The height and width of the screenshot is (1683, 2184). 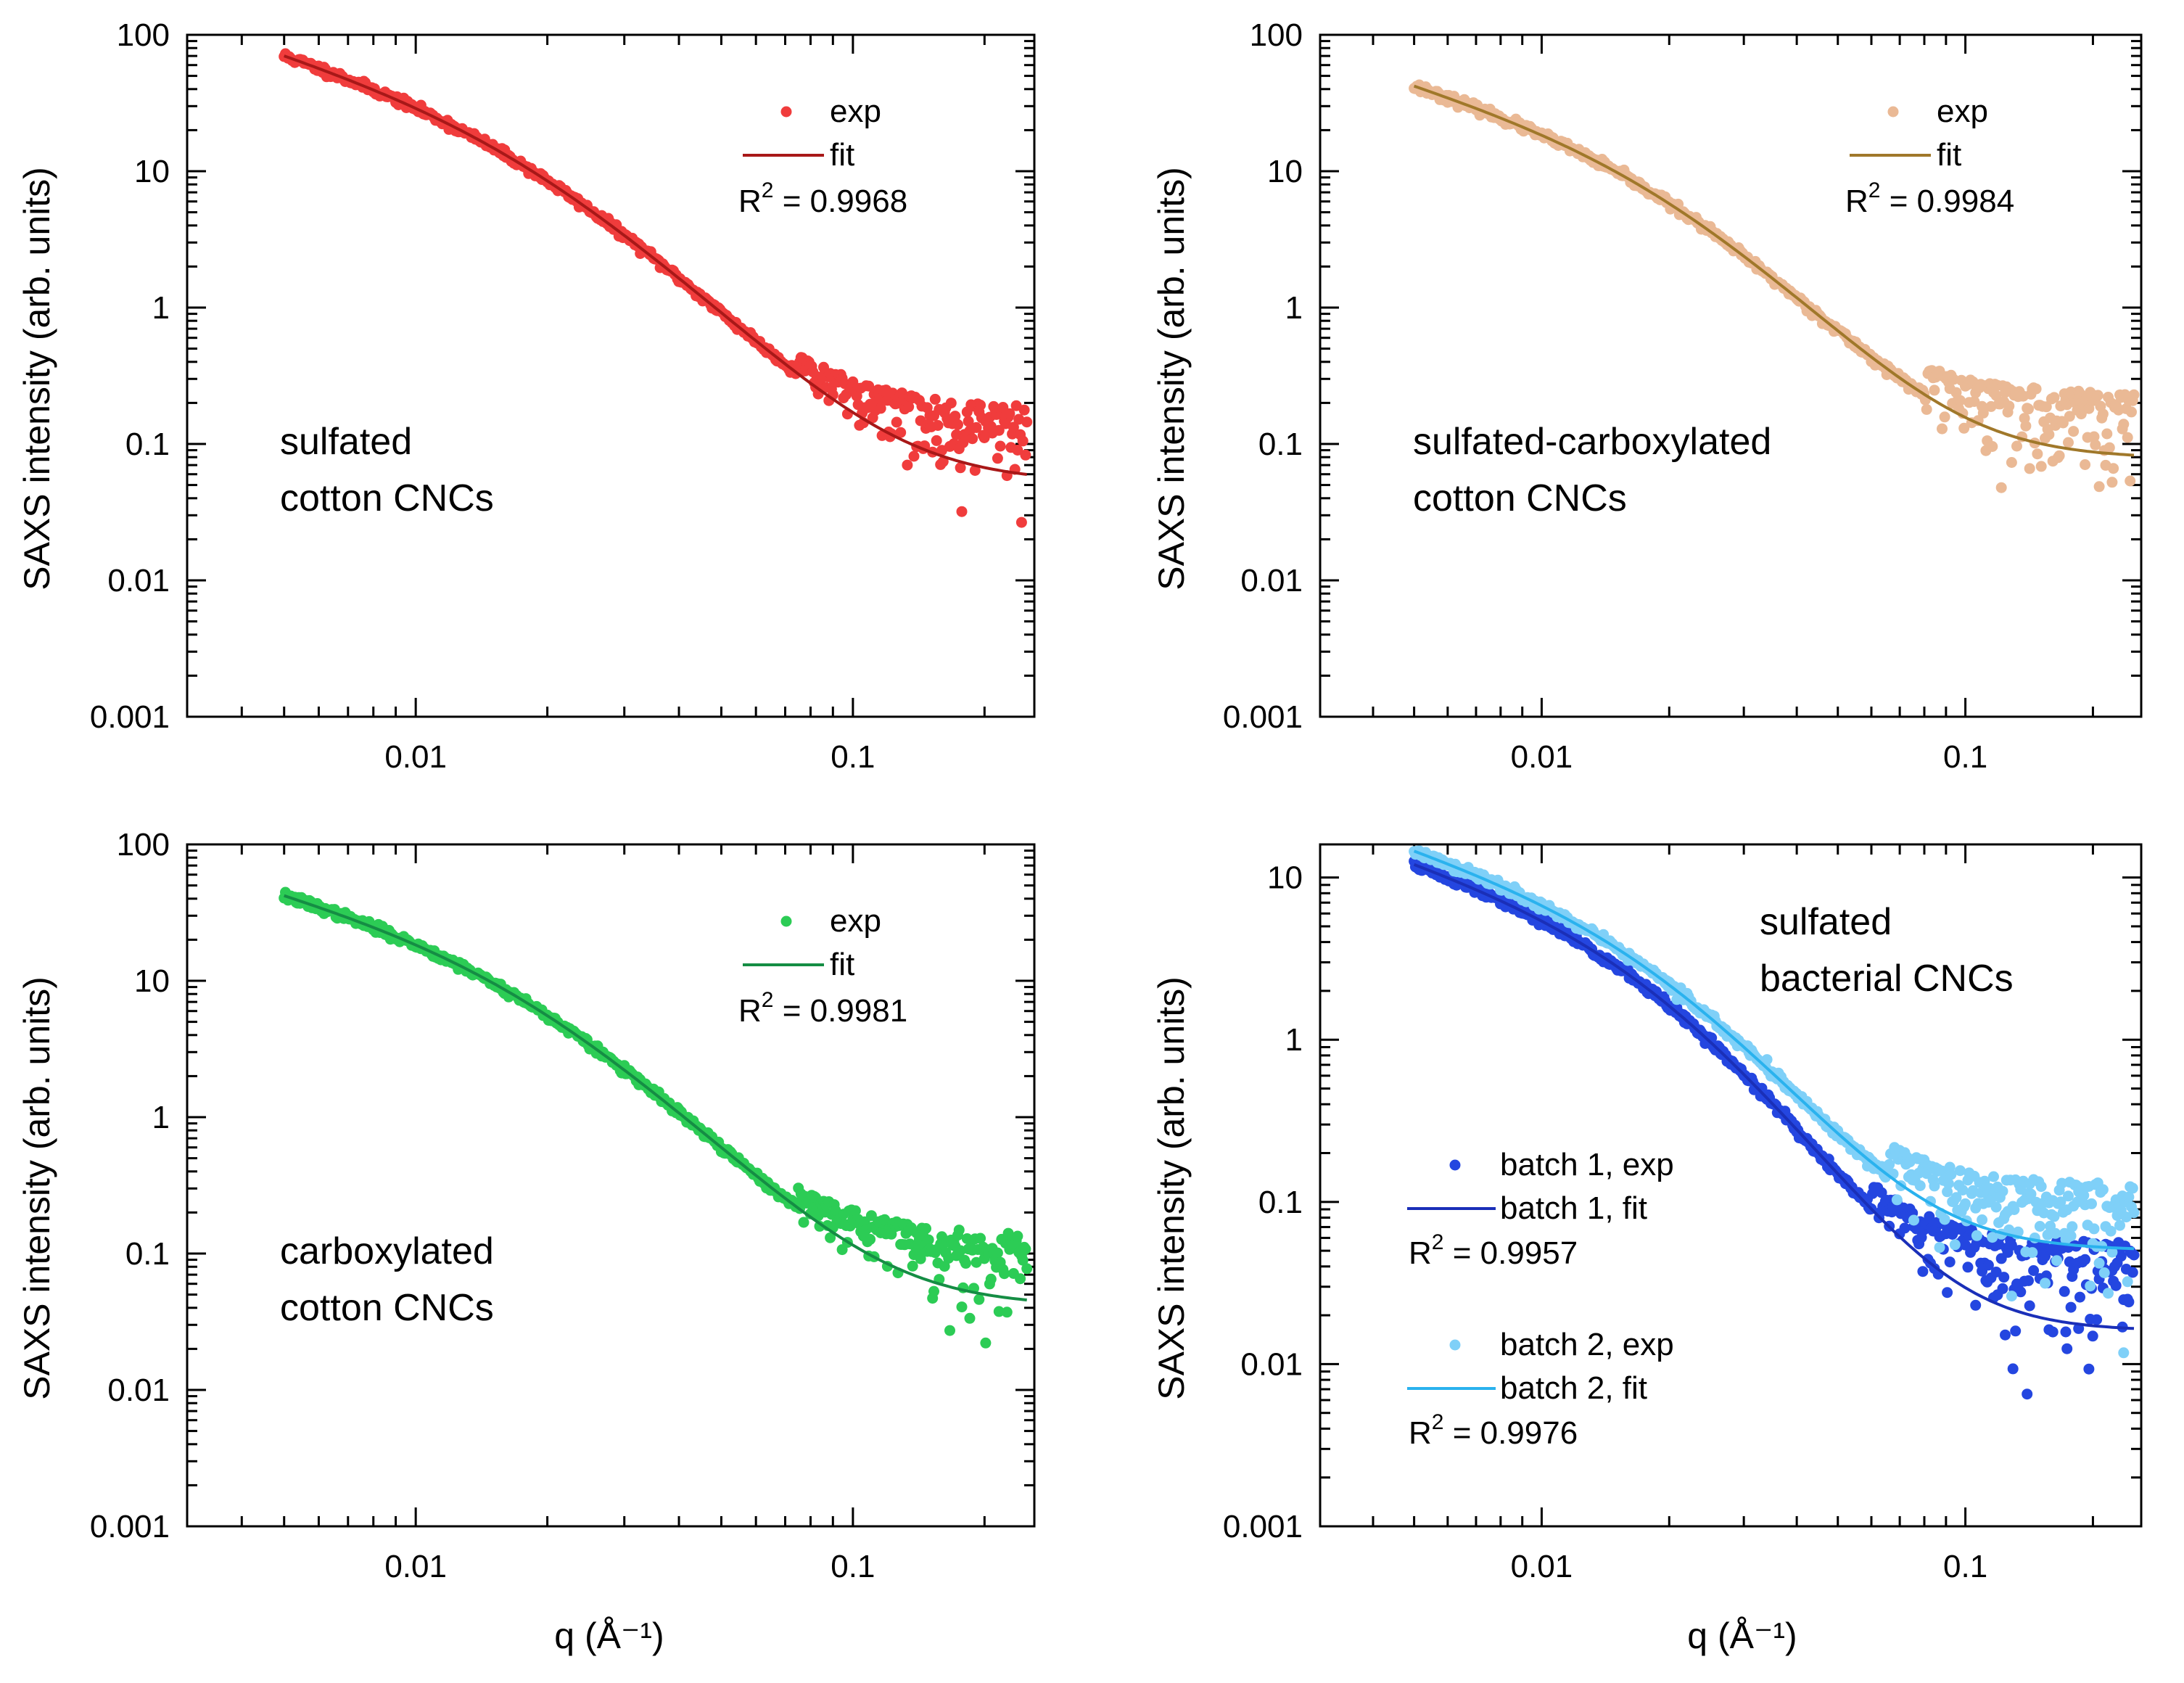 I want to click on y-tick-label: 0.01, so click(x=1271, y=580).